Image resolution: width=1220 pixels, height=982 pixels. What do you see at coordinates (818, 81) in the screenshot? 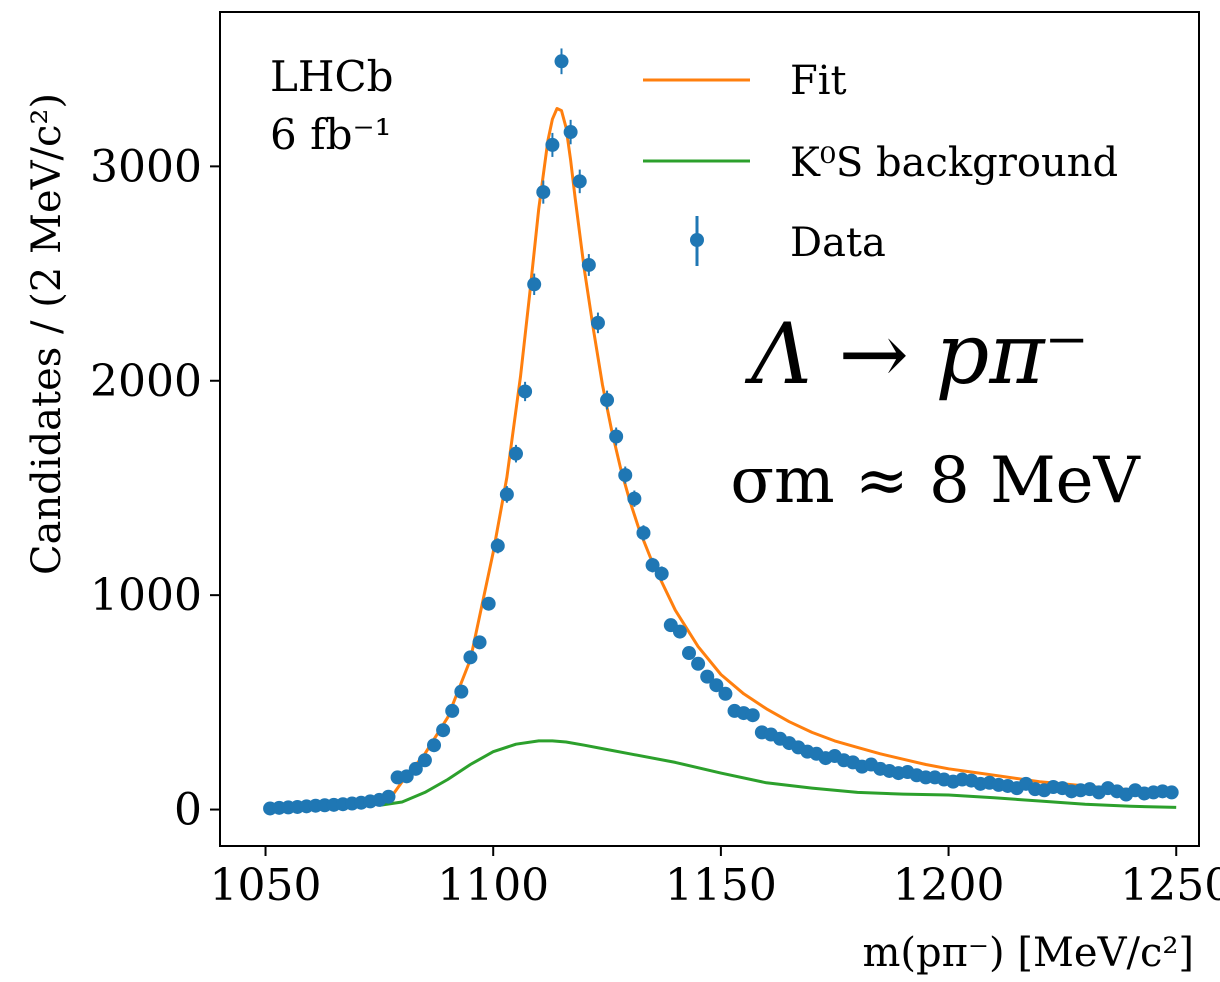
I see `legend-fit-label: Fit` at bounding box center [818, 81].